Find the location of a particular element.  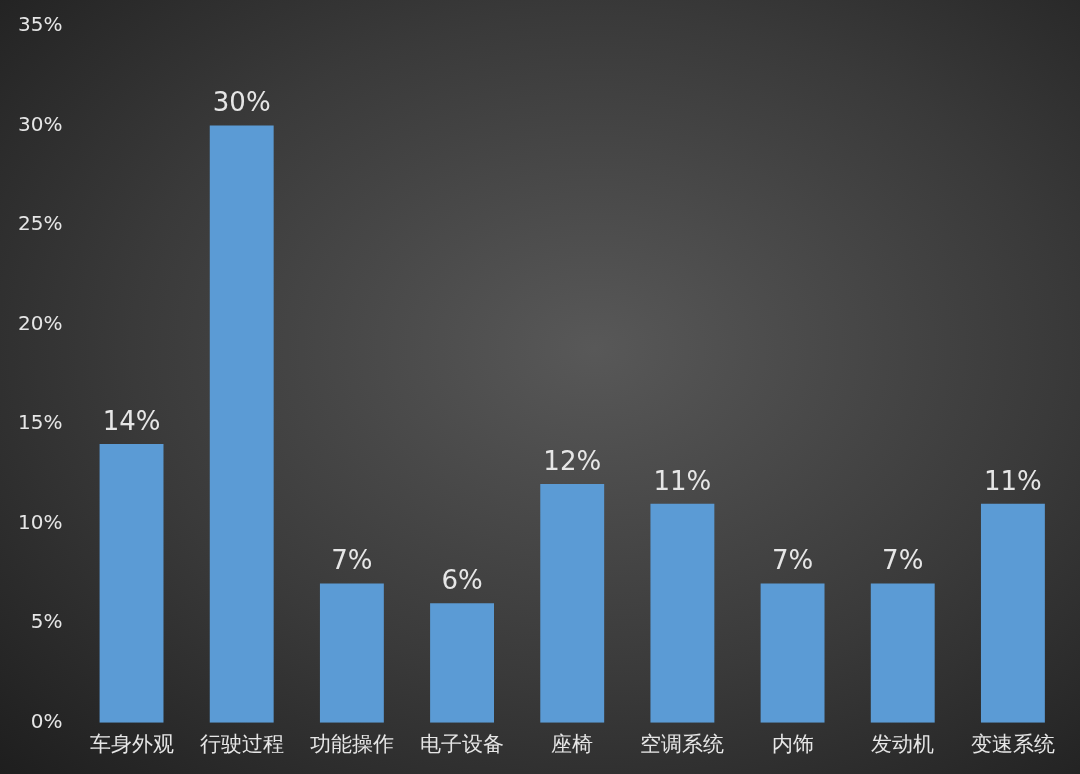

y-tick-label: 20% is located at coordinates (40, 322).